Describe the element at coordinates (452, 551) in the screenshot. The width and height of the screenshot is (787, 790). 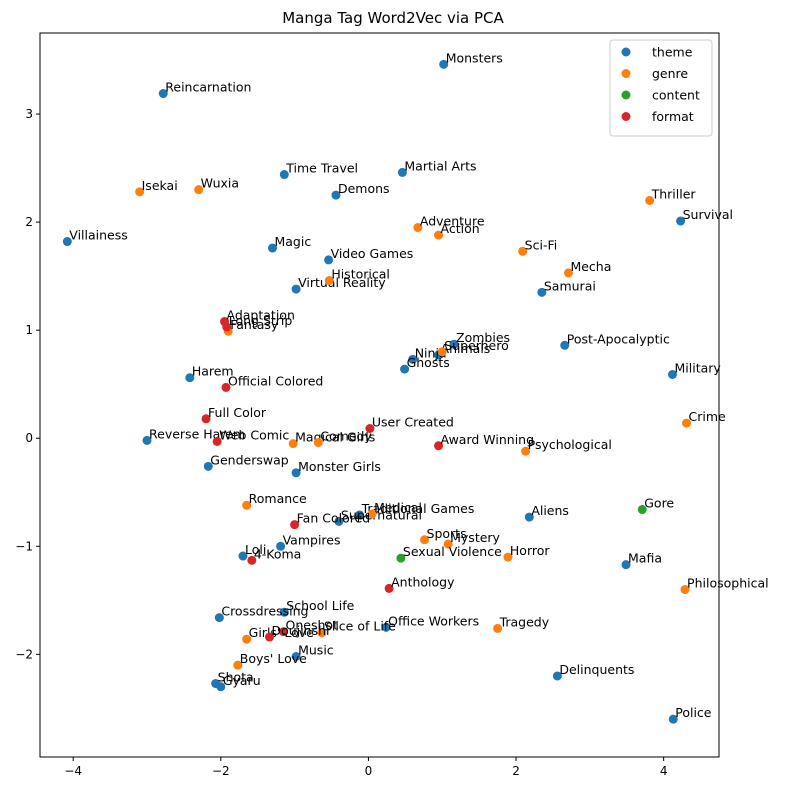
I see `point-label: Sexual Violence` at that location.